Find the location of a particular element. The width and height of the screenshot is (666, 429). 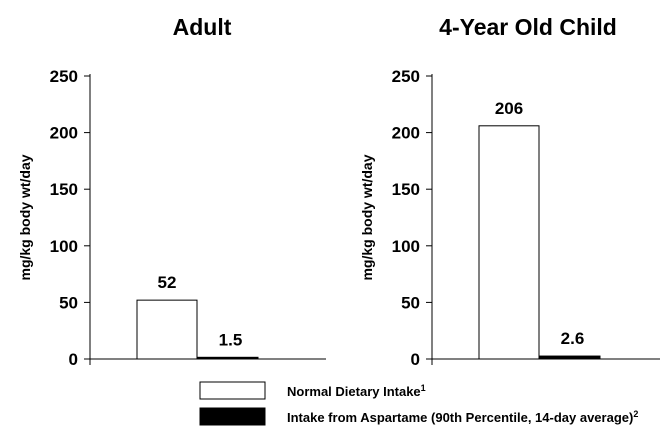

child-y-tick-label-50: 50 is located at coordinates (410, 302).